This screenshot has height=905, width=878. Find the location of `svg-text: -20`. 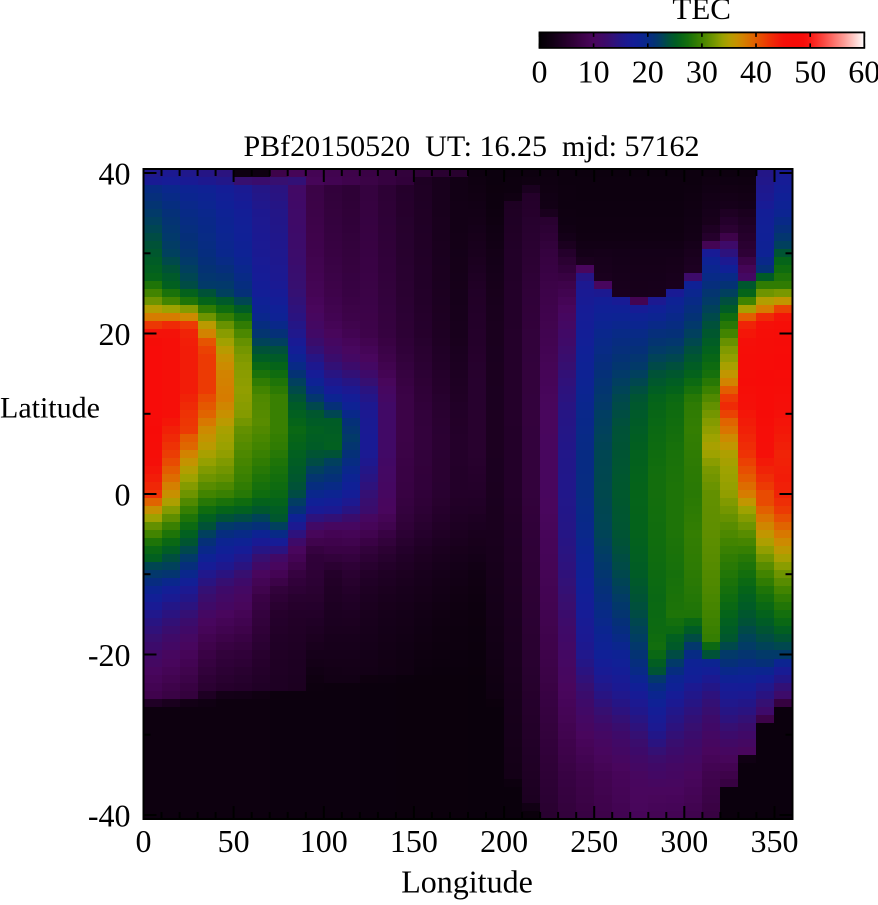

svg-text: -20 is located at coordinates (109, 655).